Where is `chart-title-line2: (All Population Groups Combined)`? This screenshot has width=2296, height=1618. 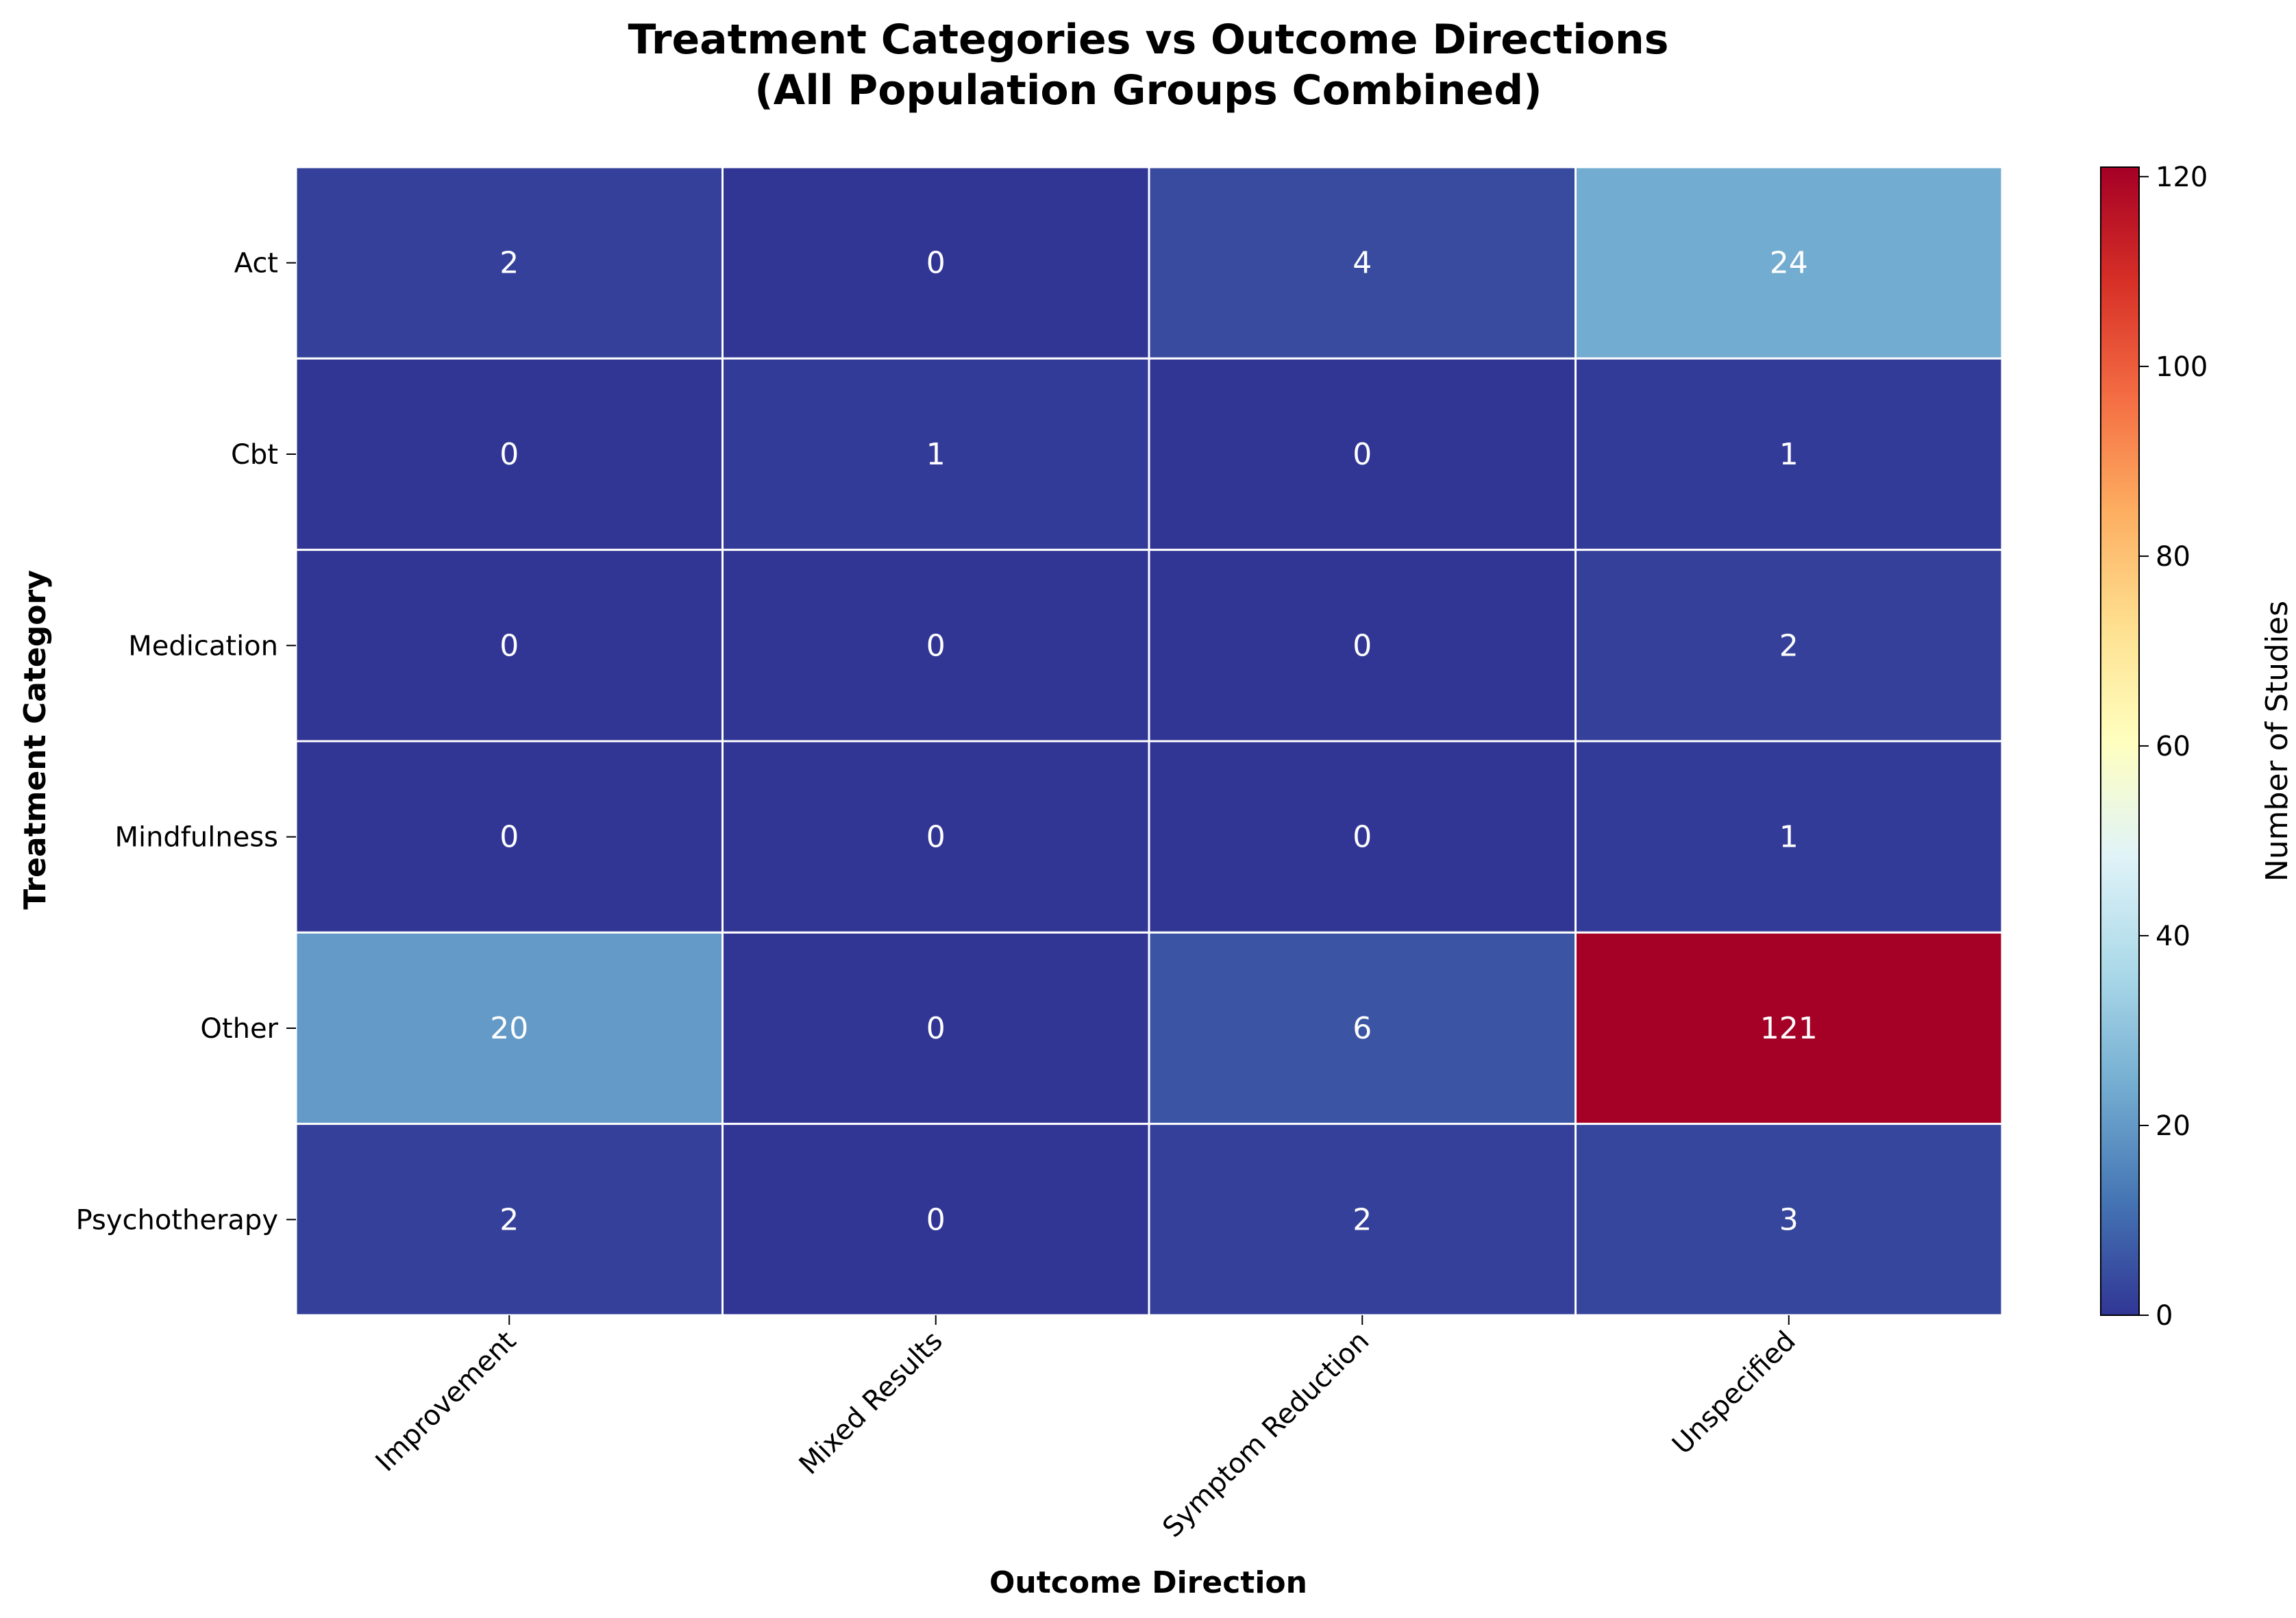 chart-title-line2: (All Population Groups Combined) is located at coordinates (1148, 90).